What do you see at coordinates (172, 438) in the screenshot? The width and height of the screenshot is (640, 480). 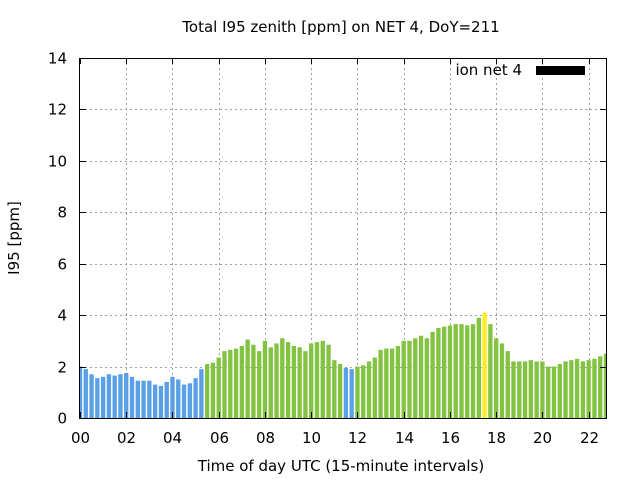 I see `x-tick-label: 04` at bounding box center [172, 438].